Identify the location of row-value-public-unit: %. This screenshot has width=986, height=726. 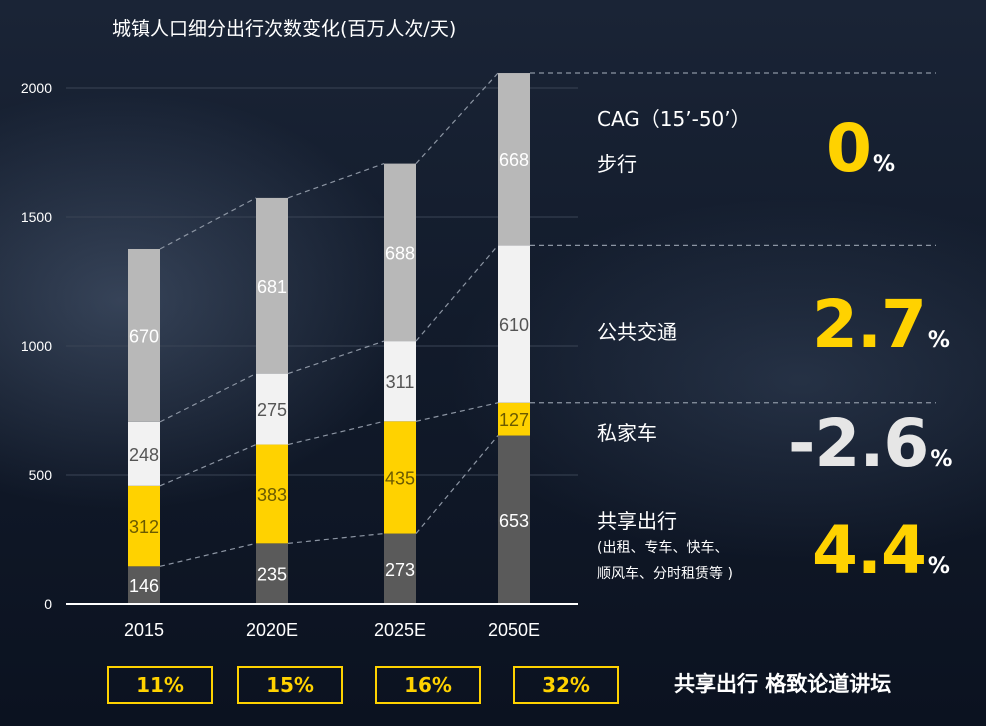
(938, 340).